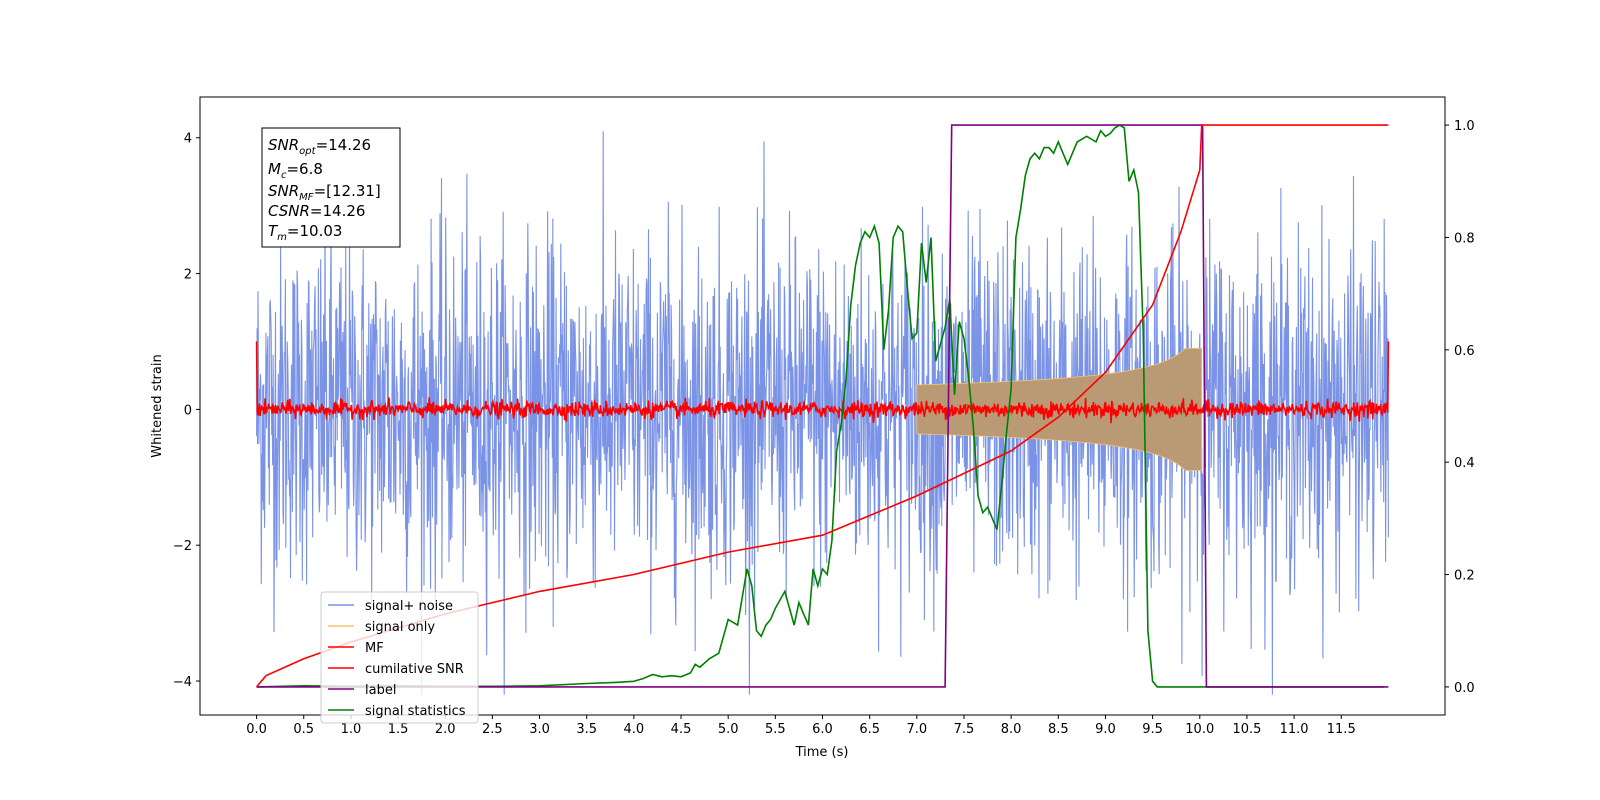 This screenshot has height=800, width=1600. What do you see at coordinates (1011, 729) in the screenshot?
I see `x-tick-label: 8.0` at bounding box center [1011, 729].